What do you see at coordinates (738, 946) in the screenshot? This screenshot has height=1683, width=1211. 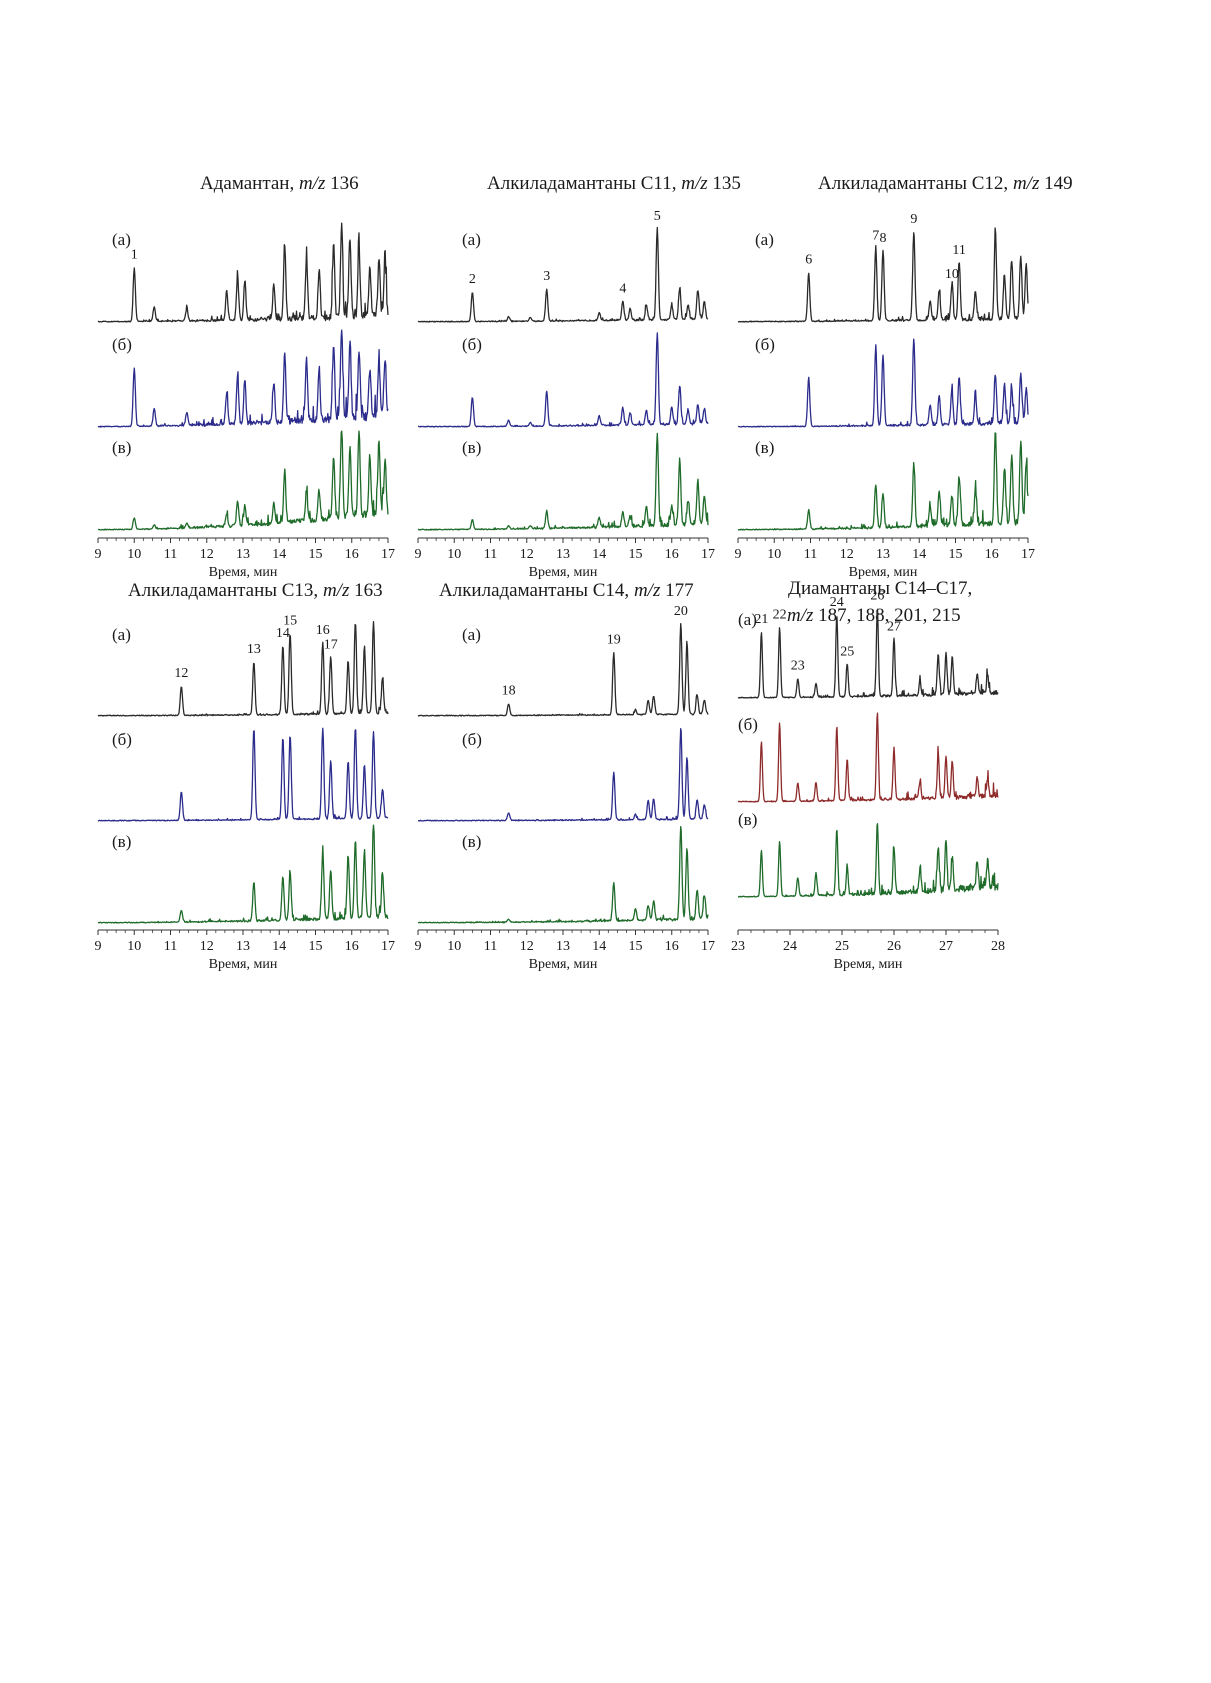 I see `x-tick-label: 23` at bounding box center [738, 946].